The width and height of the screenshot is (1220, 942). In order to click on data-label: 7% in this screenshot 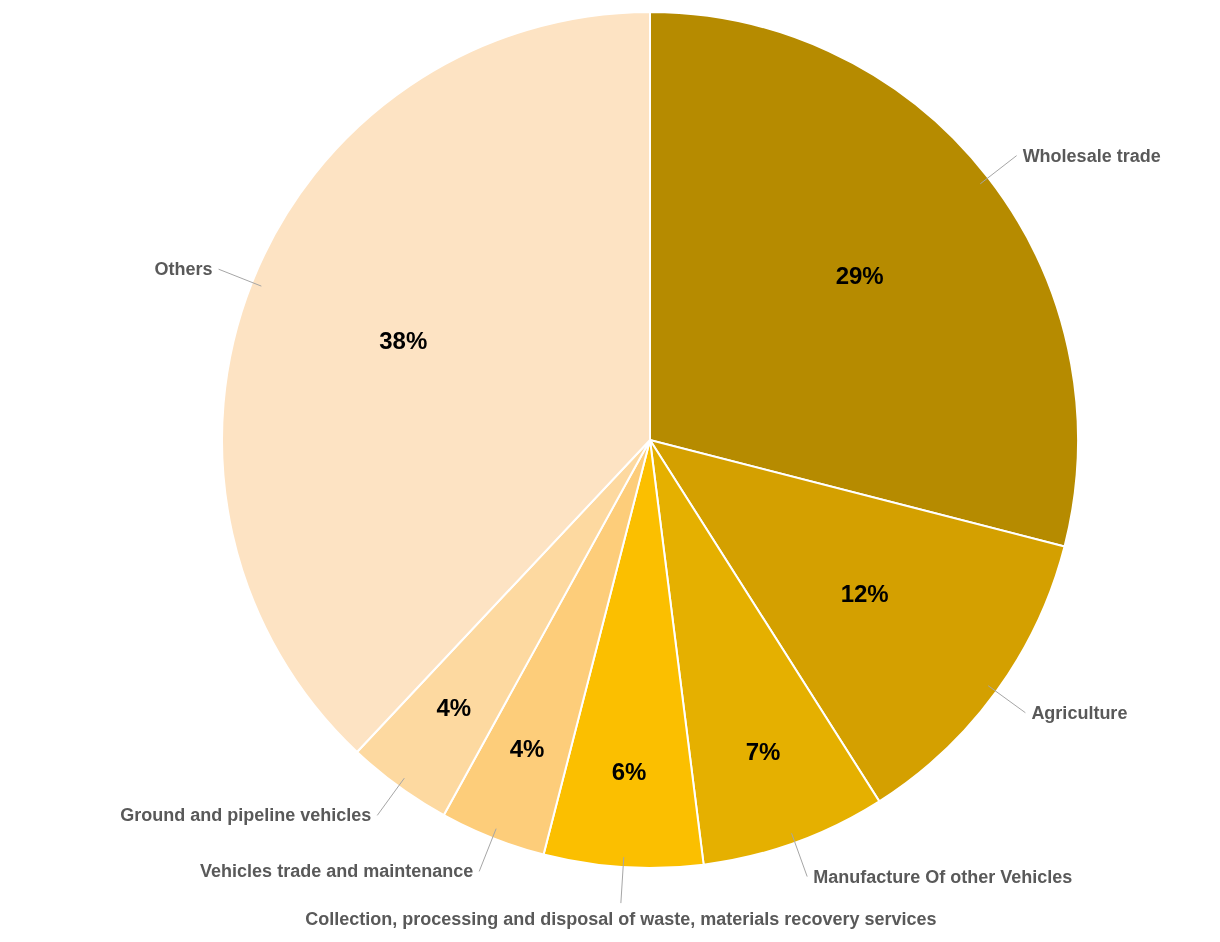, I will do `click(763, 752)`.